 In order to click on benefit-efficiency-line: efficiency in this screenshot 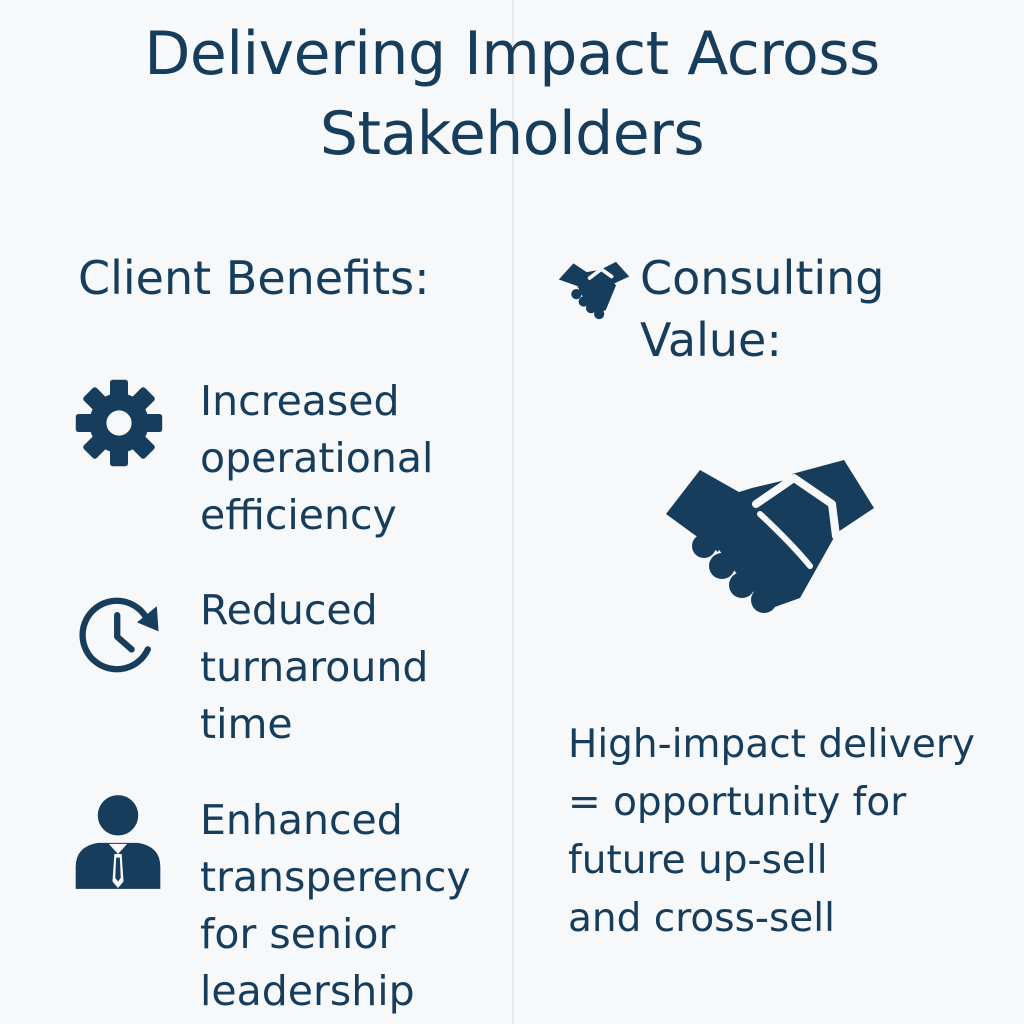, I will do `click(298, 515)`.